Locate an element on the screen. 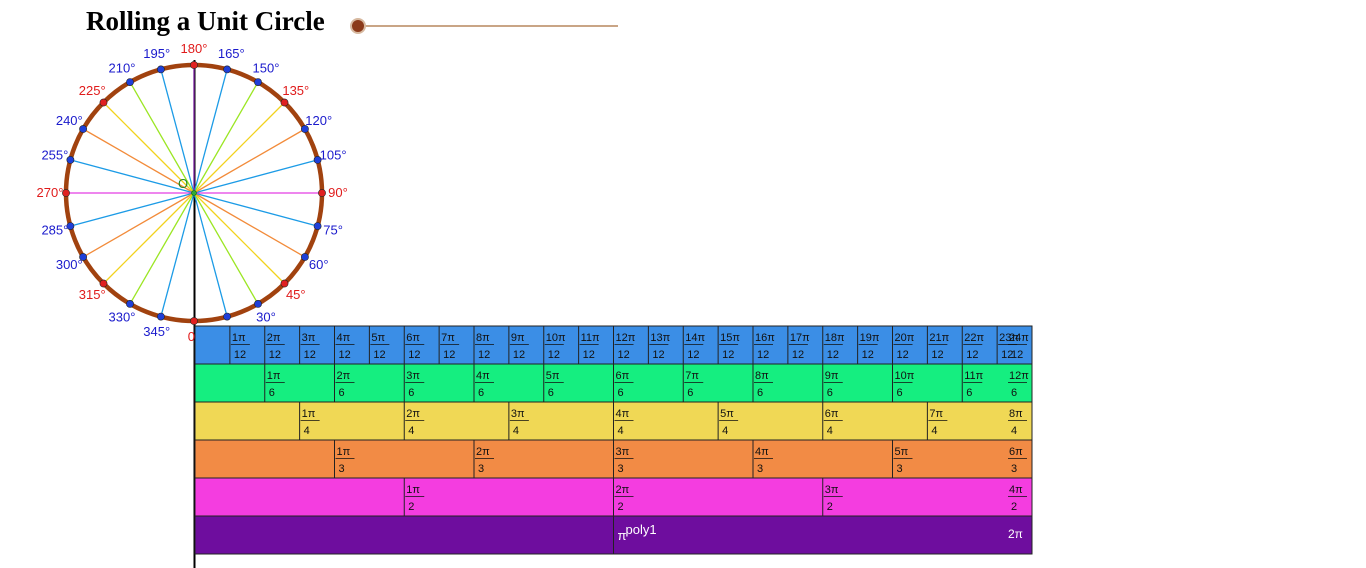  angle-label-150: 150° is located at coordinates (266, 67).